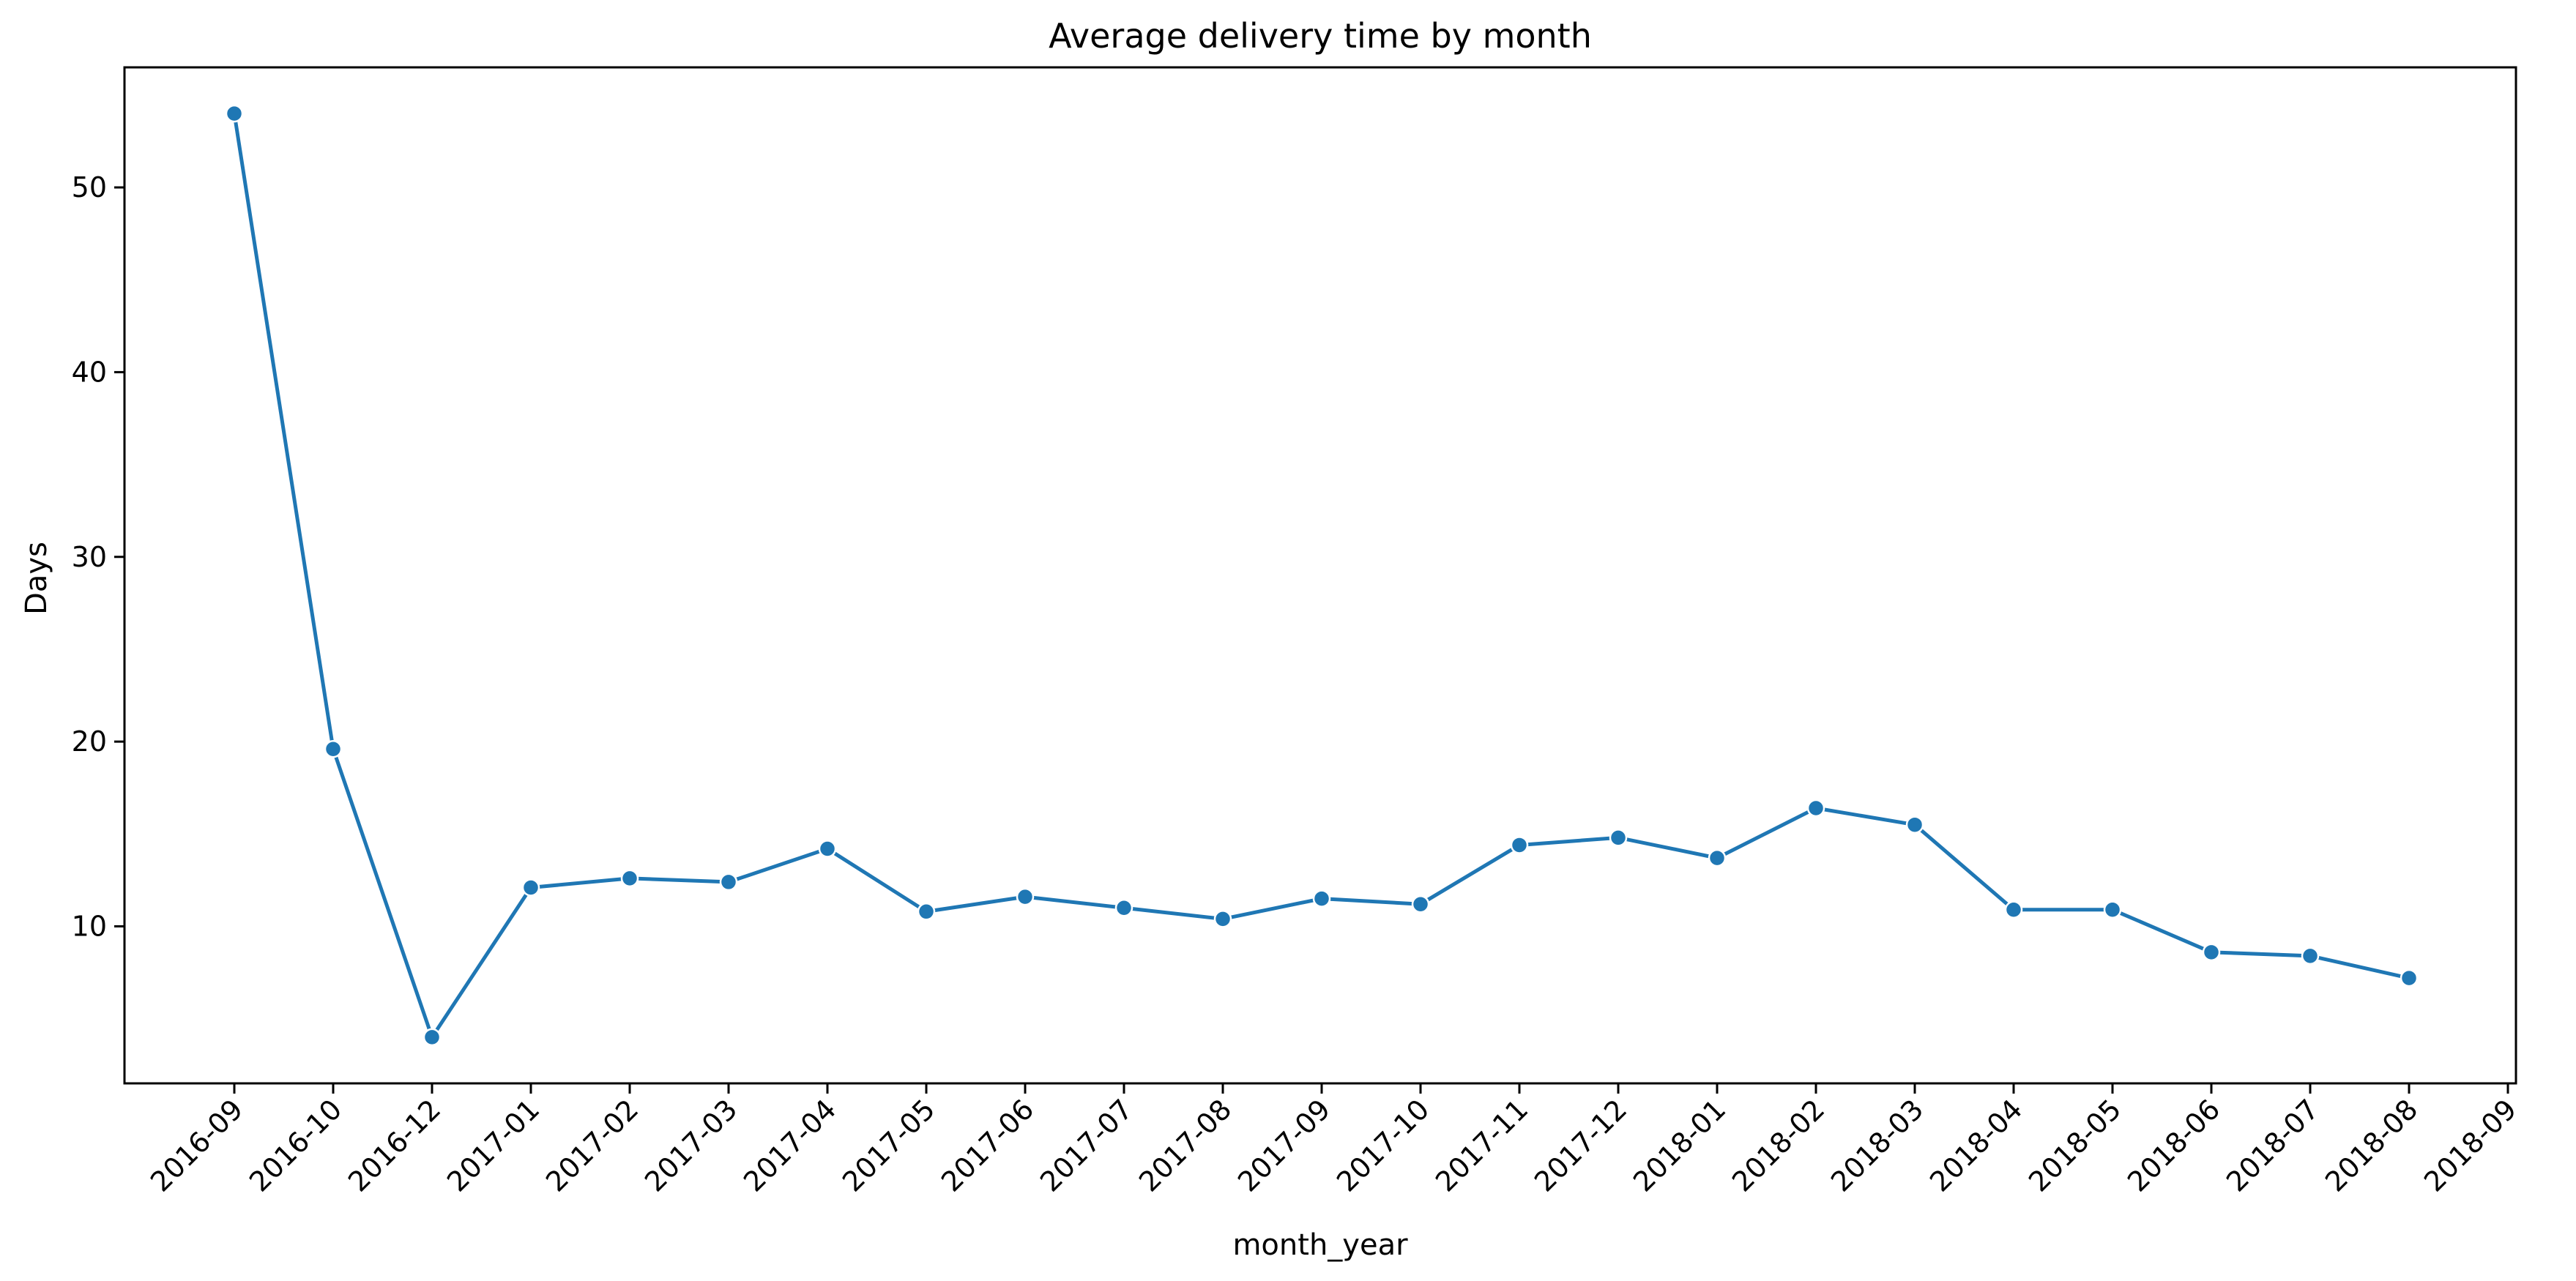 The image size is (2576, 1281). What do you see at coordinates (2371, 1145) in the screenshot?
I see `x-tick-label: 2018-08` at bounding box center [2371, 1145].